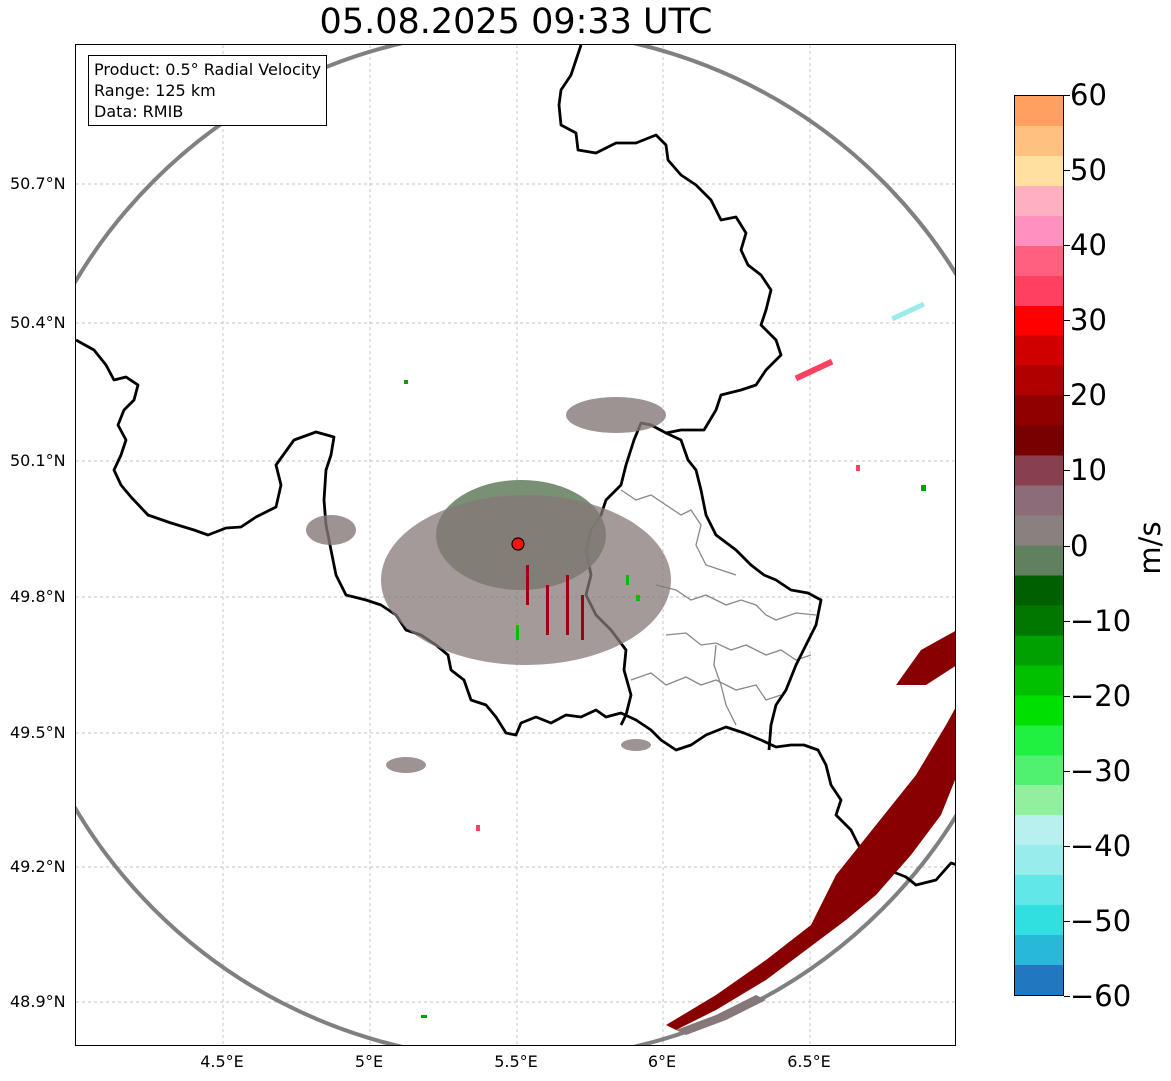 The height and width of the screenshot is (1081, 1171). What do you see at coordinates (516, 1061) in the screenshot?
I see `lon-label: 5.5°E` at bounding box center [516, 1061].